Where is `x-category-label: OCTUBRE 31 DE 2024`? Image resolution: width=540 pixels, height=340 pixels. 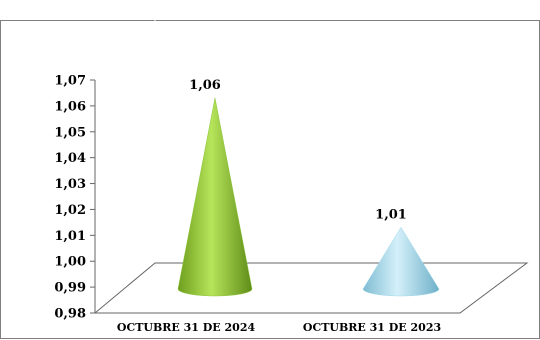 x-category-label: OCTUBRE 31 DE 2024 is located at coordinates (186, 327).